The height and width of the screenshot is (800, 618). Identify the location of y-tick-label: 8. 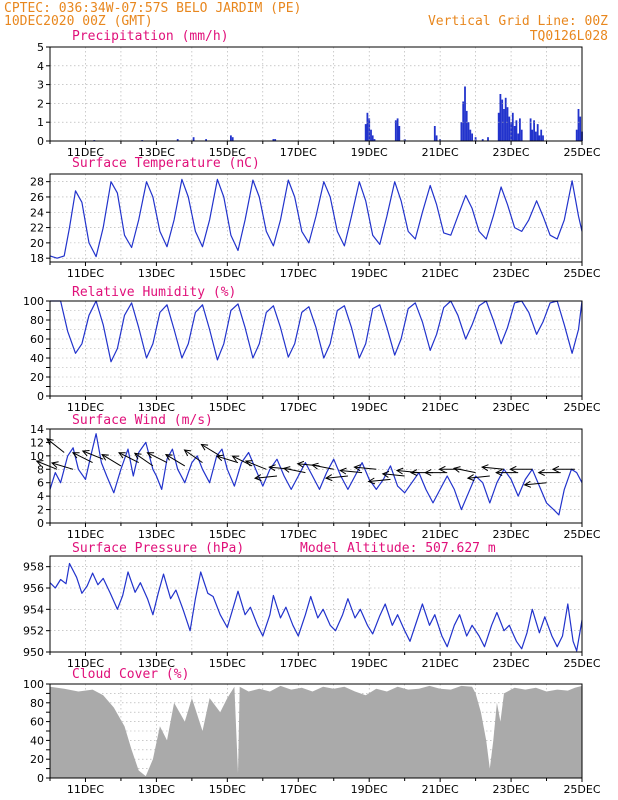
(40, 469).